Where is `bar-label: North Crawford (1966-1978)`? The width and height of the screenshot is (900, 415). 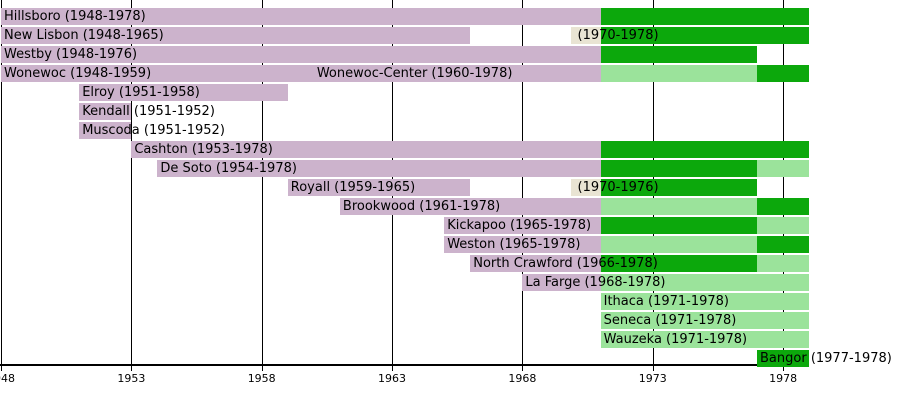
bar-label: North Crawford (1966-1978) is located at coordinates (565, 263).